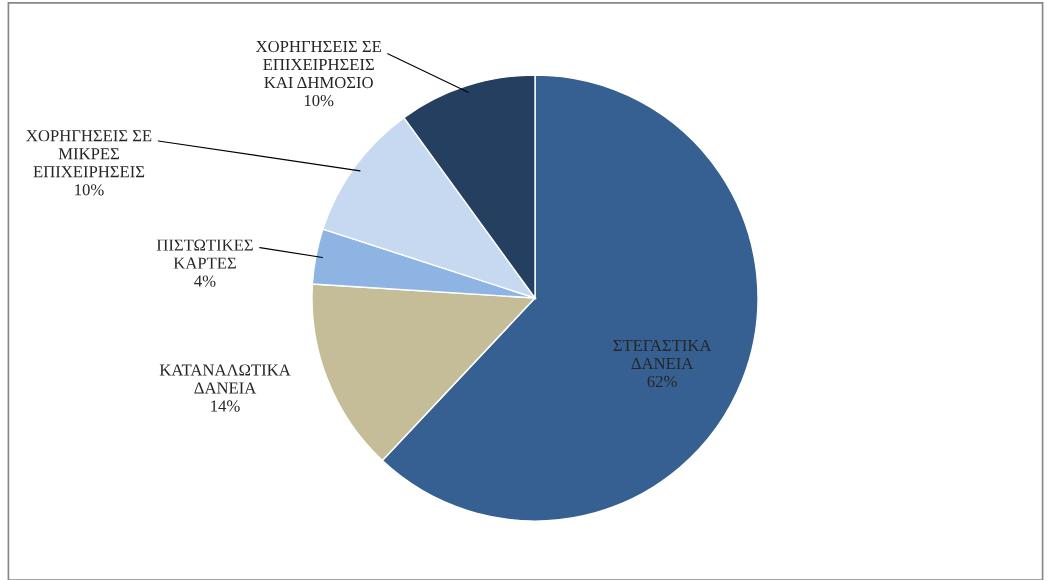 This screenshot has width=1051, height=580. I want to click on slice-label: ΧΟΡΗΓΗΣΕΙΣ ΣΕ ΜΙΚΡΕΣ ΕΠΙΧΕΙΡΗΣΕΙΣ, so click(89, 154).